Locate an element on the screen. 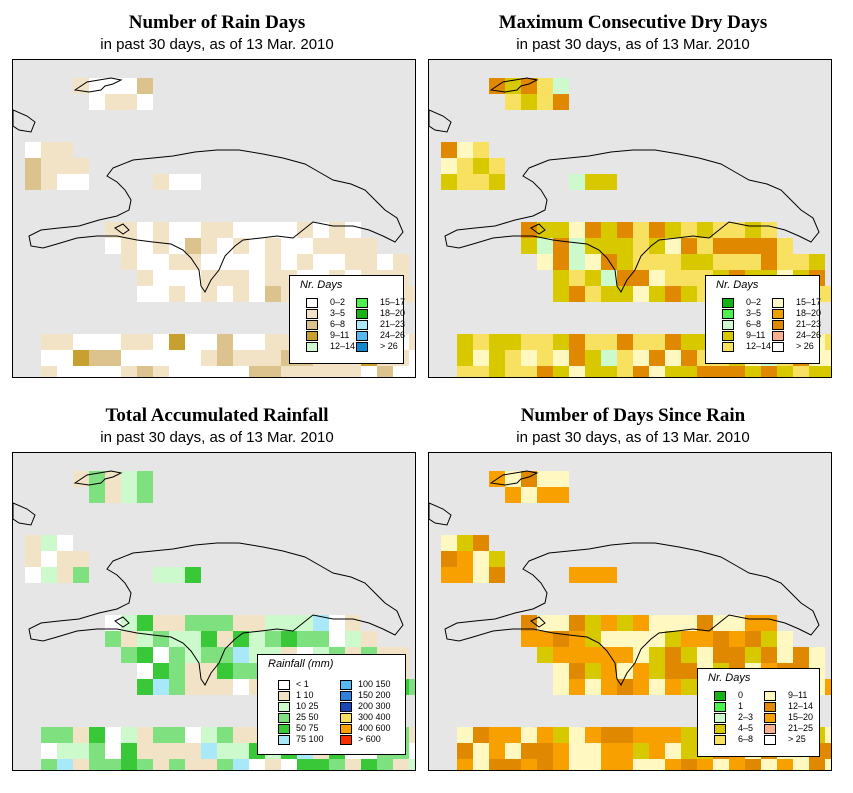 This screenshot has width=853, height=793. legend-label: 0–2 is located at coordinates (338, 302).